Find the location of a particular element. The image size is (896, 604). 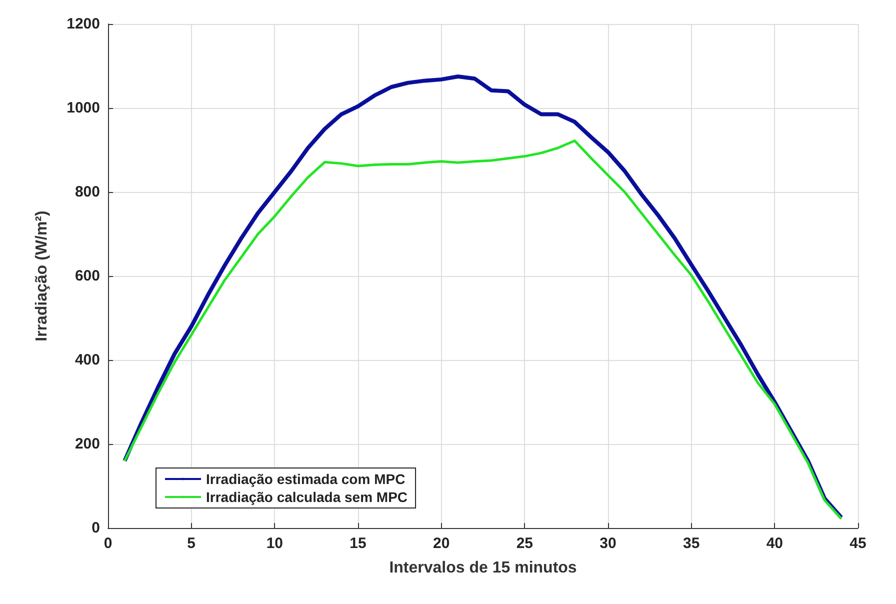

y-tick-label: 600 is located at coordinates (87, 276).